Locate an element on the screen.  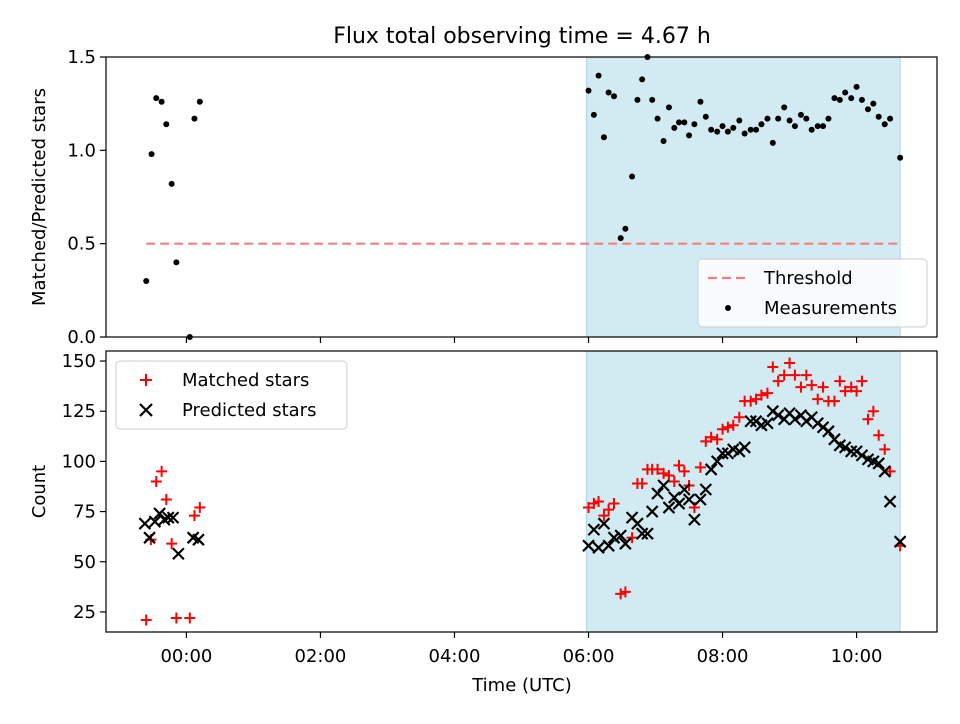
legend: Matched stars Predicted stars is located at coordinates (231, 395).